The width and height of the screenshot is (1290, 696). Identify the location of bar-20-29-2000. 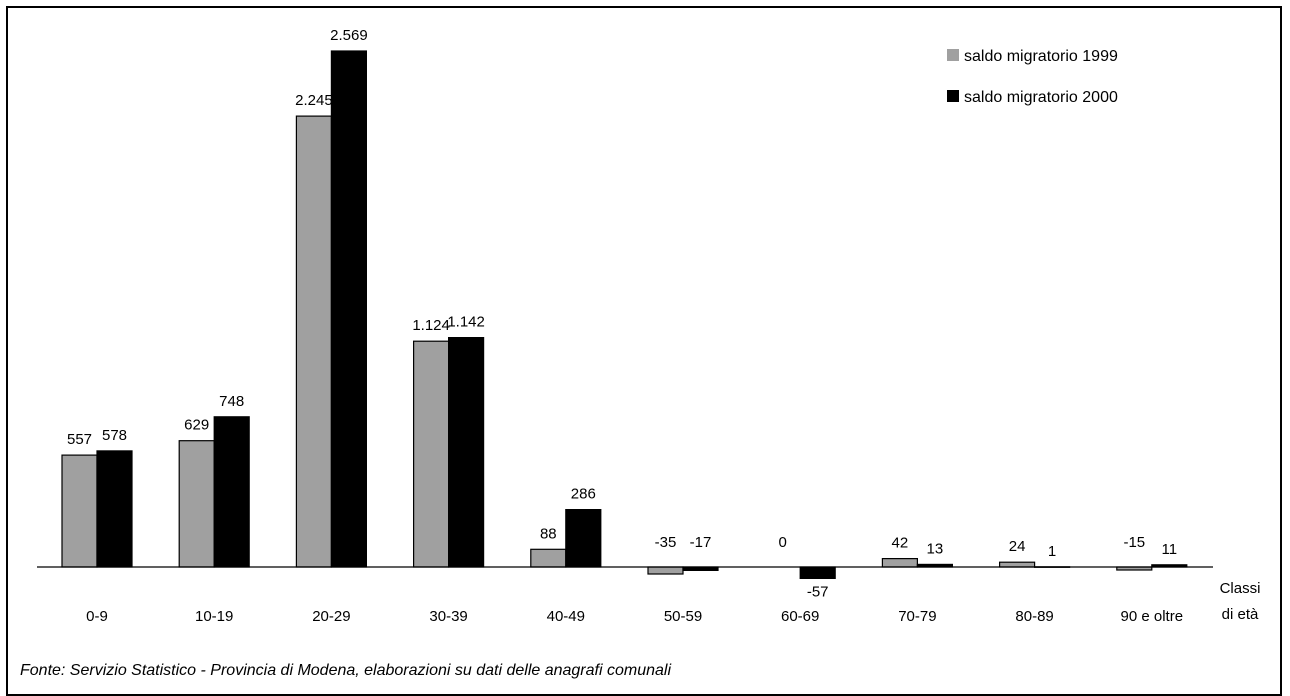
(348, 309).